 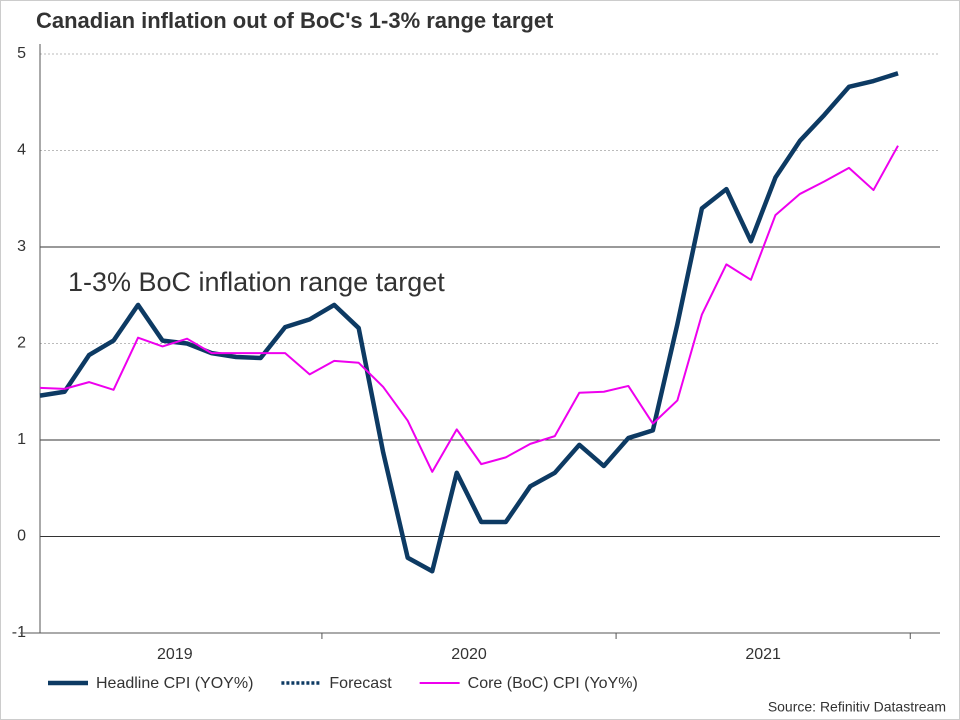 I want to click on y-tick-label: 2, so click(x=21, y=343).